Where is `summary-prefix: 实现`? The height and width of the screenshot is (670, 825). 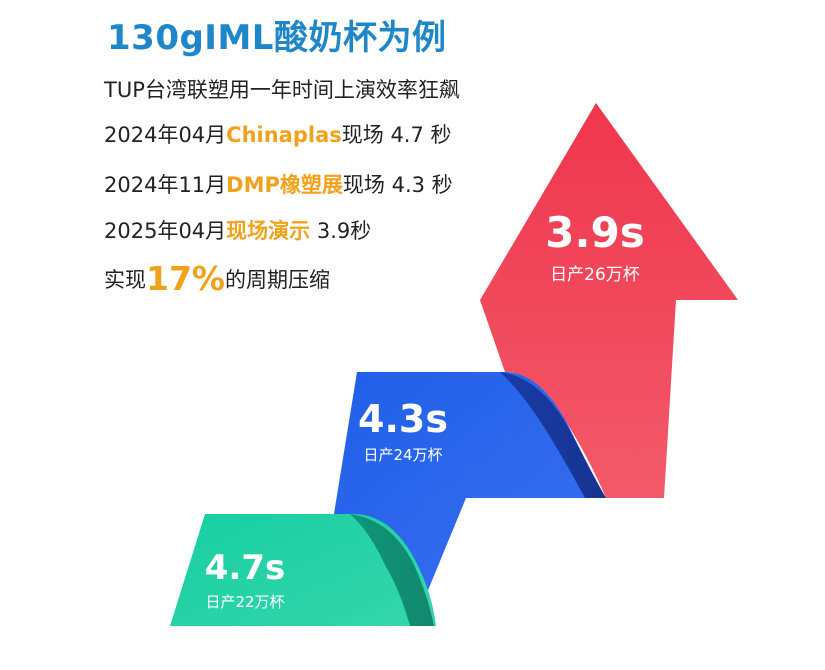
summary-prefix: 实现 is located at coordinates (125, 280).